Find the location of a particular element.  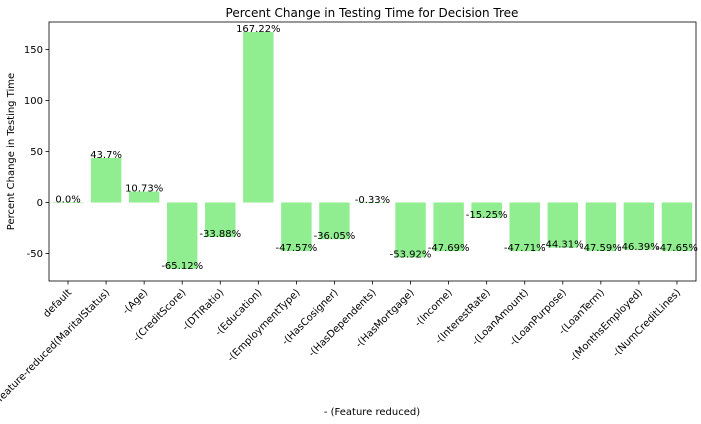

y-axis: -50 0 50 100 150 is located at coordinates (36, 152).